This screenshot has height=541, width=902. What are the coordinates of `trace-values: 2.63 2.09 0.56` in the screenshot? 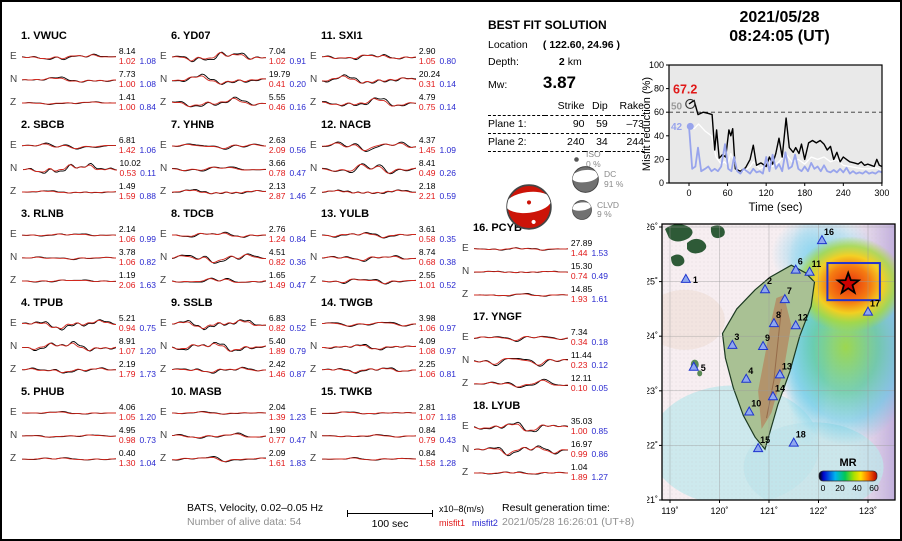 It's located at (287, 145).